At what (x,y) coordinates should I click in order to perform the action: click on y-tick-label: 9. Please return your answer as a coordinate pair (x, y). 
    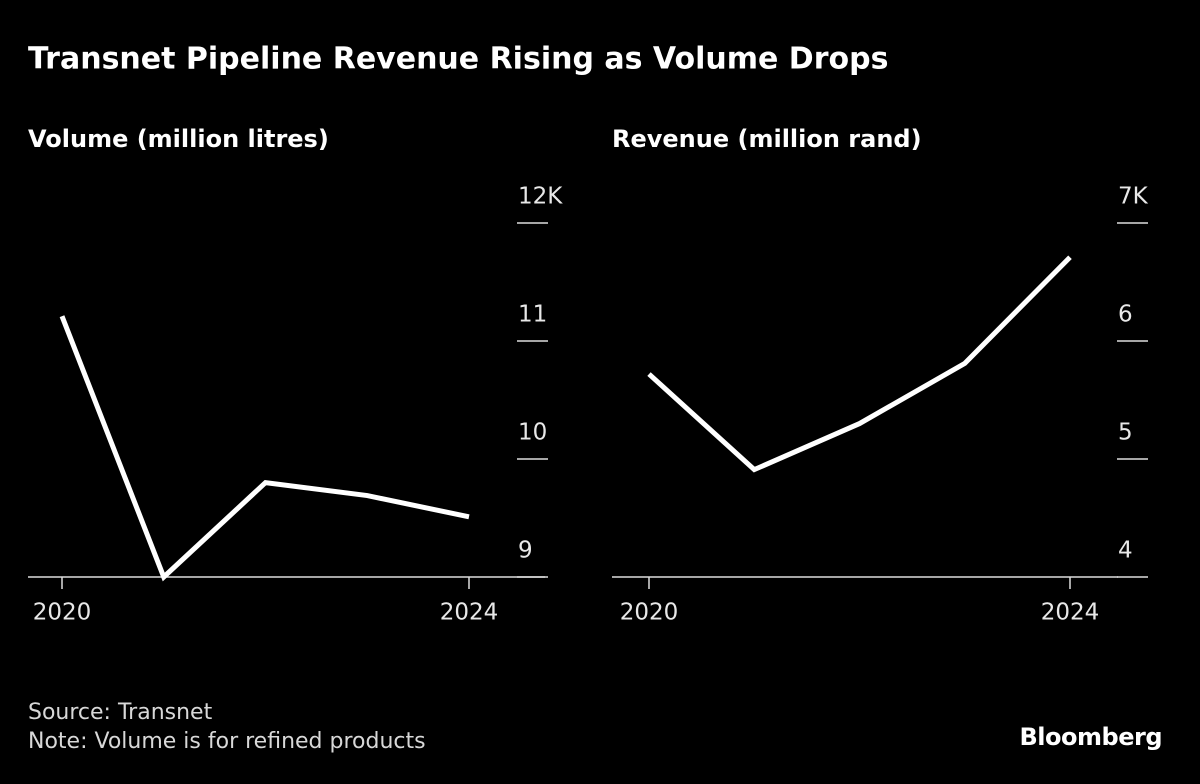
    Looking at the image, I should click on (525, 551).